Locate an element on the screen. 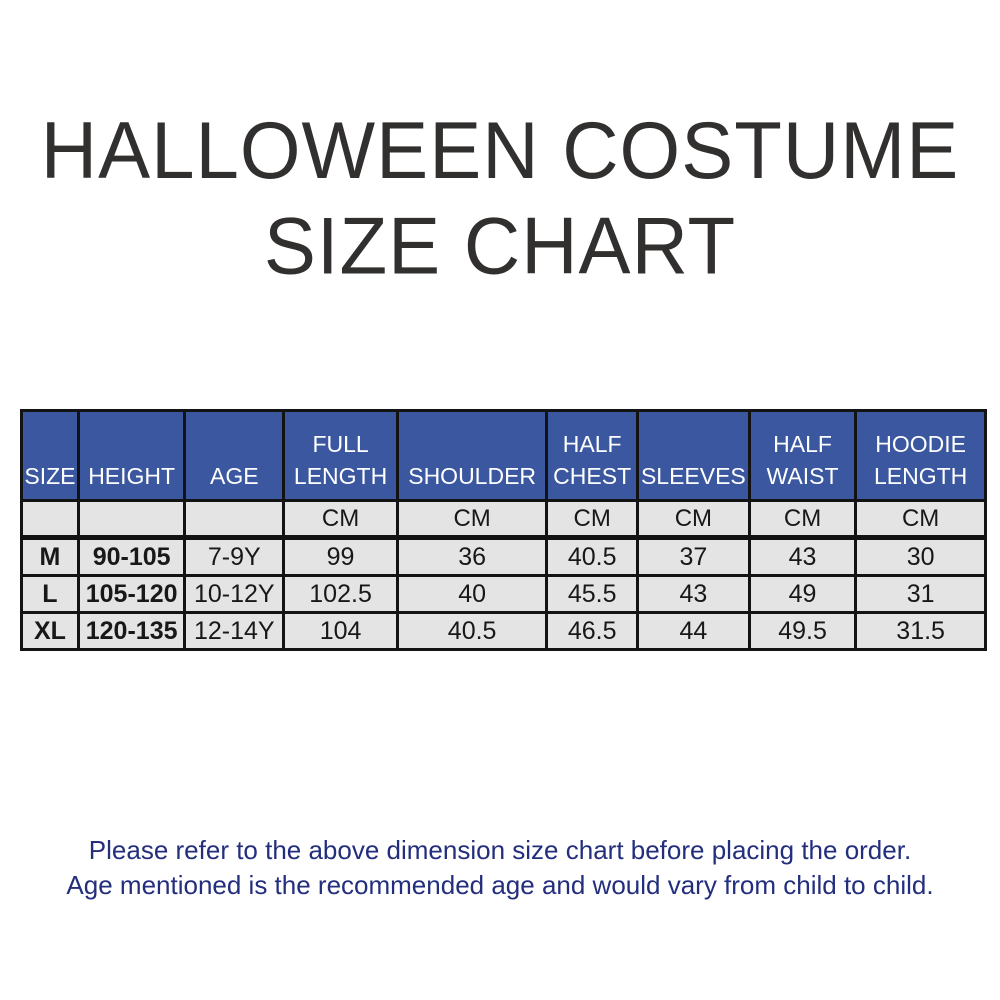  cell-half-chest: 45.5 is located at coordinates (592, 594).